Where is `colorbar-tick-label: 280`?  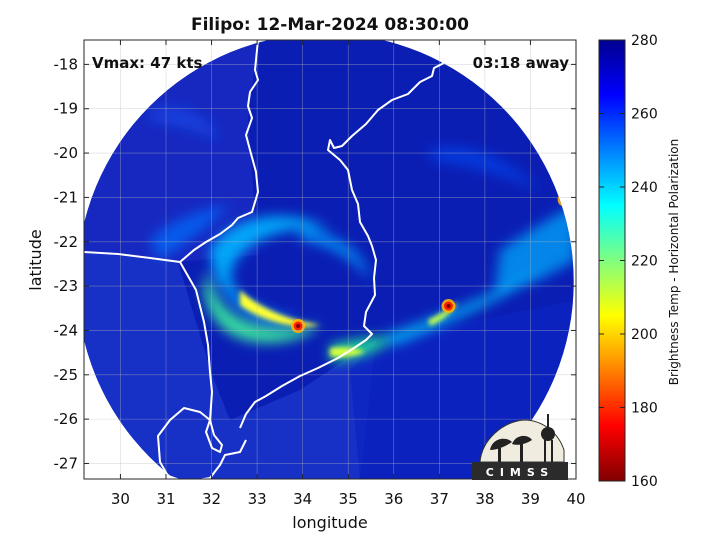 colorbar-tick-label: 280 is located at coordinates (644, 41).